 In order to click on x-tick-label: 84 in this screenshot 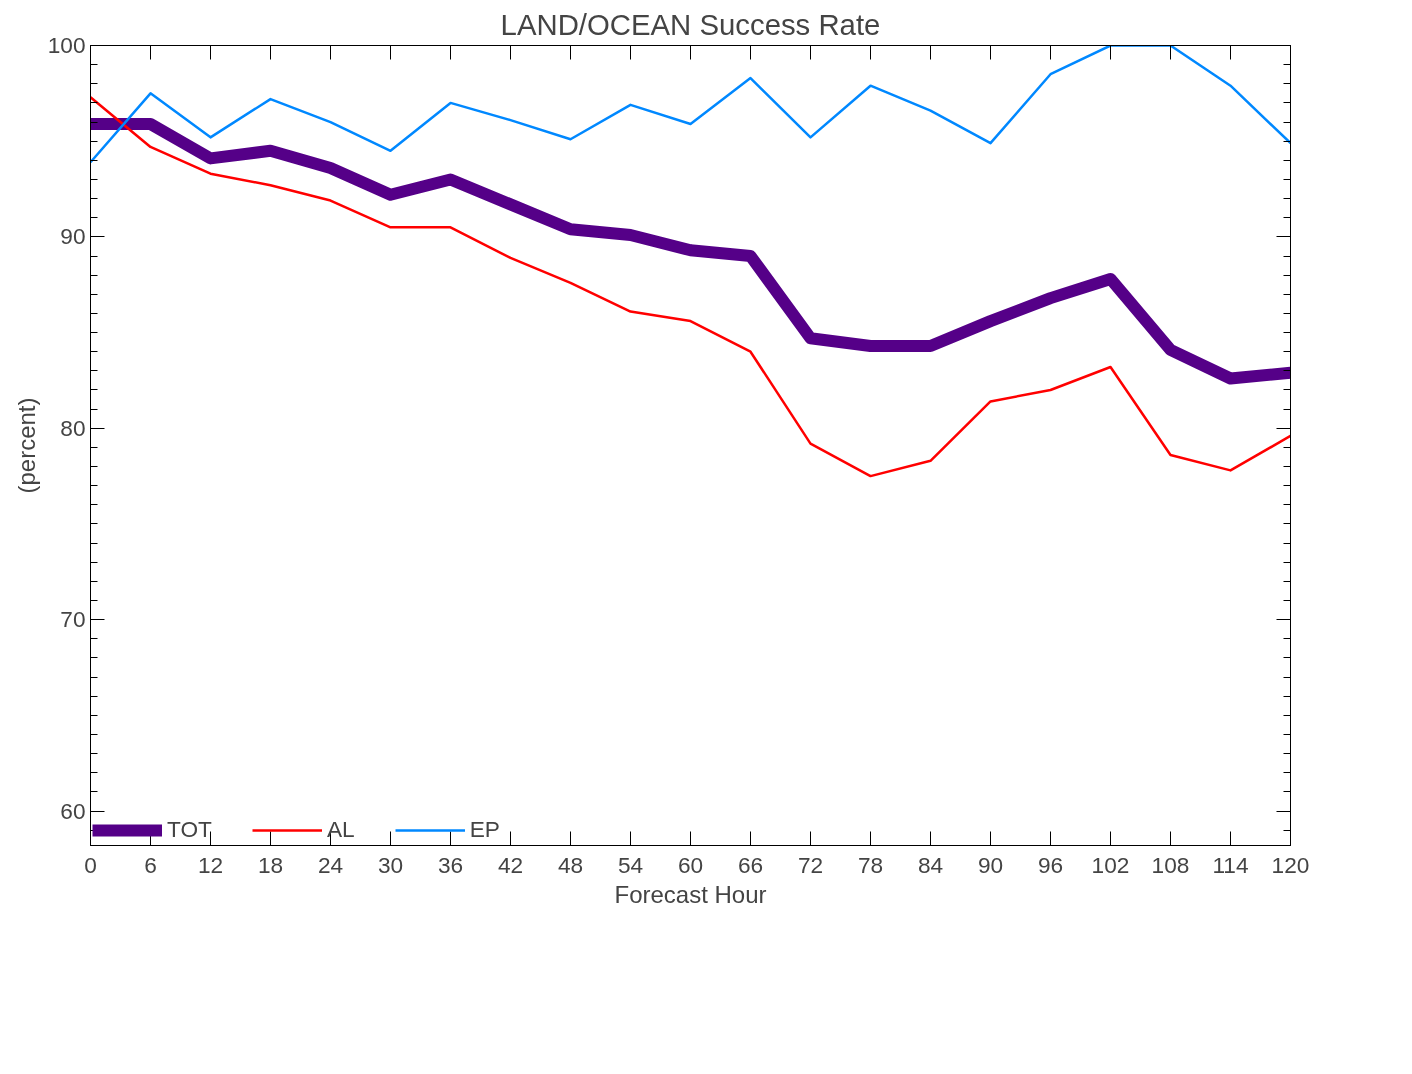, I will do `click(930, 864)`.